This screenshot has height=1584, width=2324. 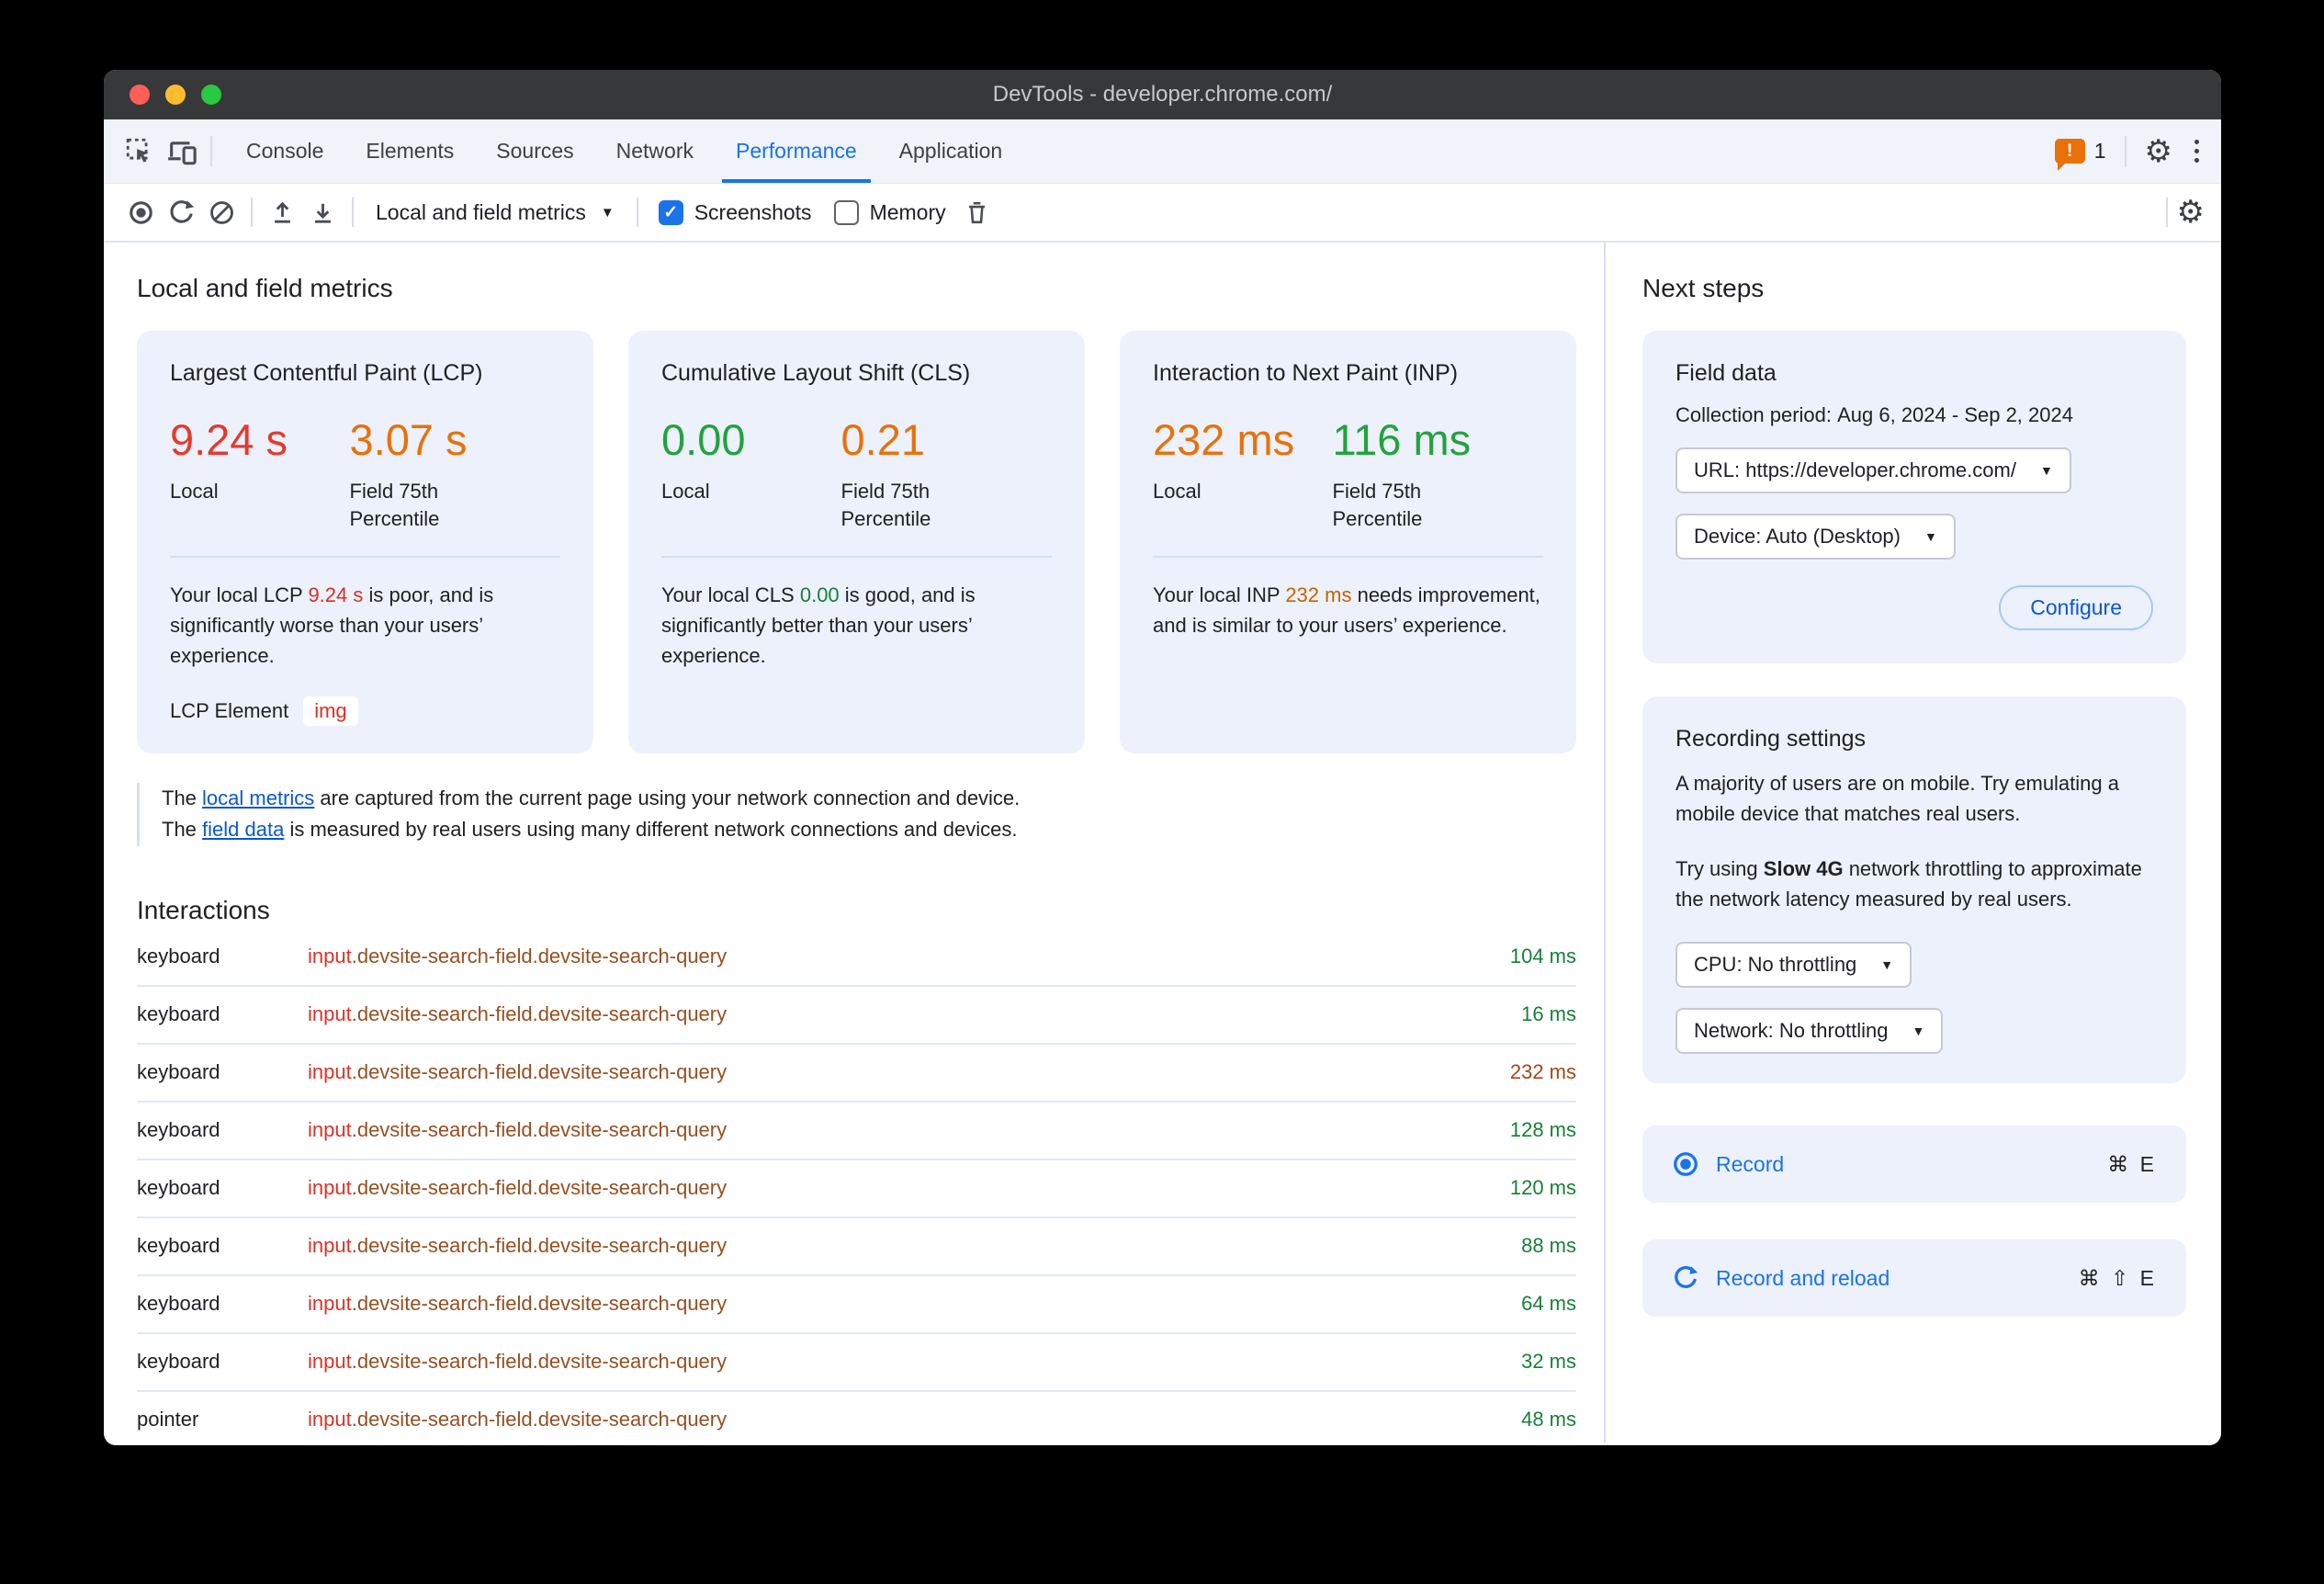 What do you see at coordinates (1809, 1031) in the screenshot?
I see `network-throttling-select: Network: No throttling ▼` at bounding box center [1809, 1031].